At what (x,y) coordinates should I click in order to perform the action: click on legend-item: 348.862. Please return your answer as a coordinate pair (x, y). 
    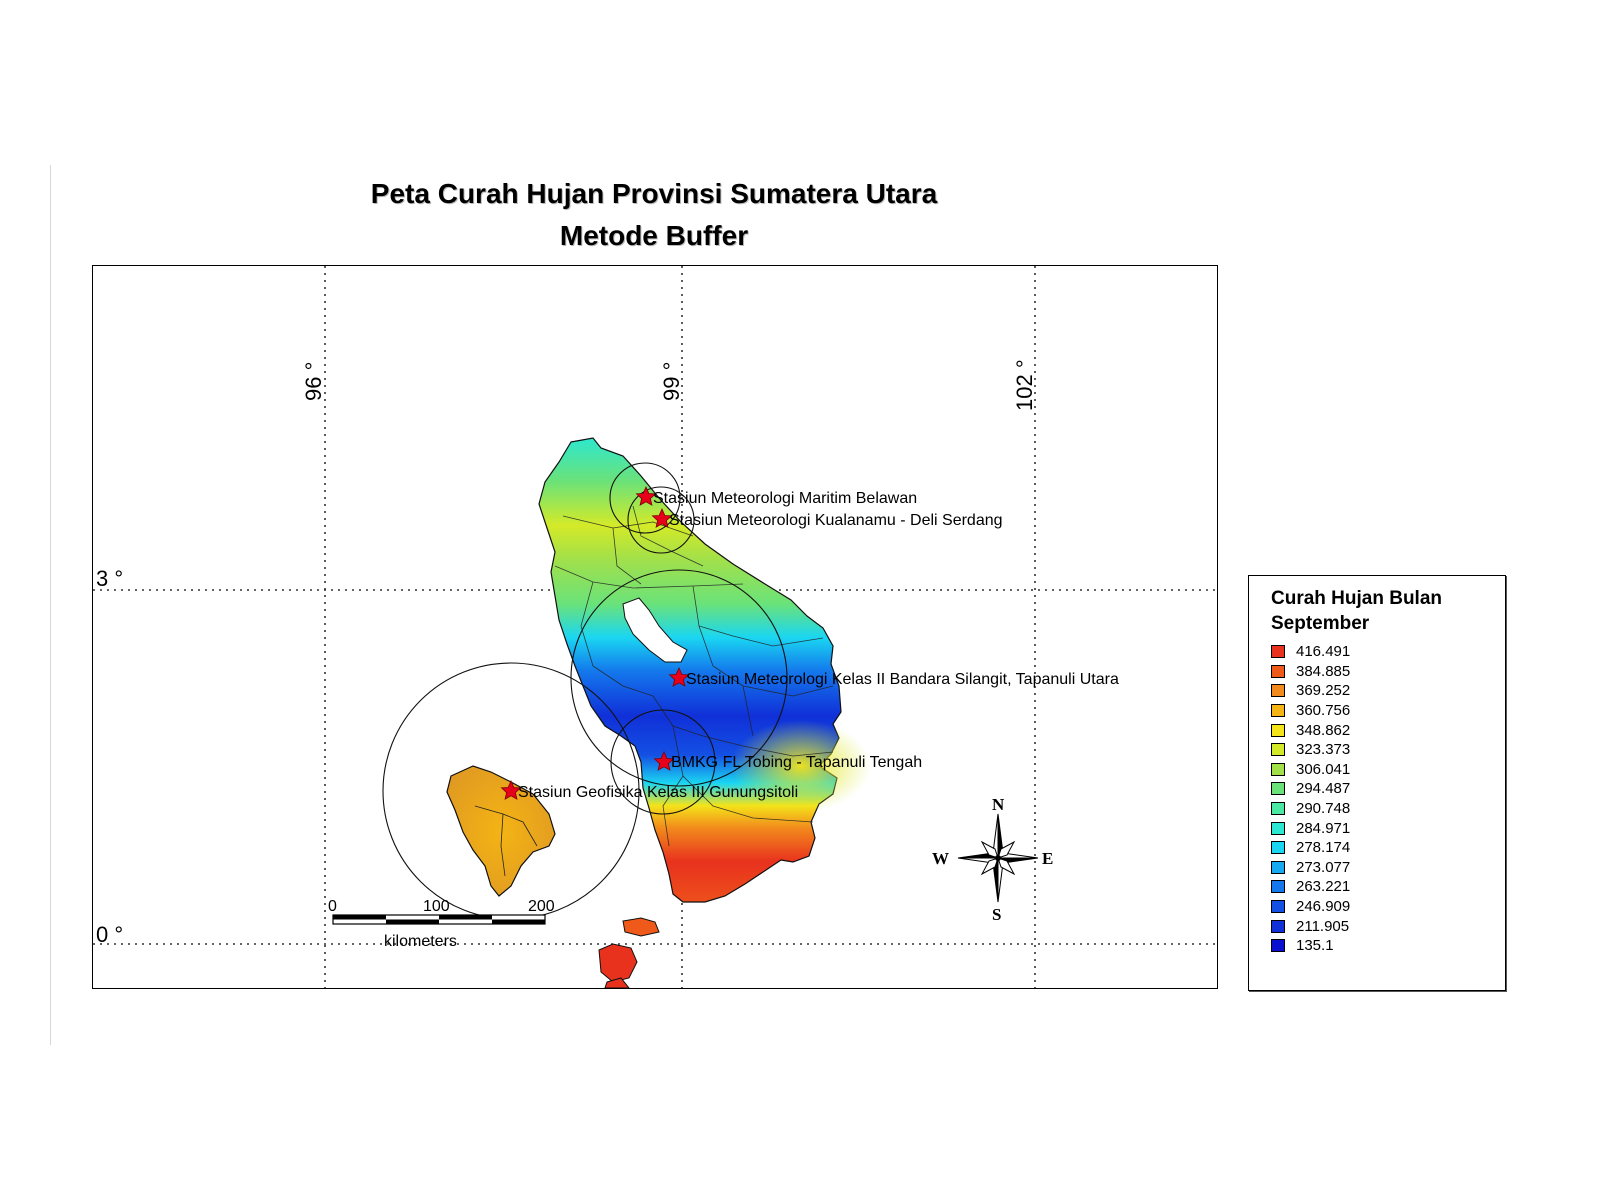
    Looking at the image, I should click on (1310, 730).